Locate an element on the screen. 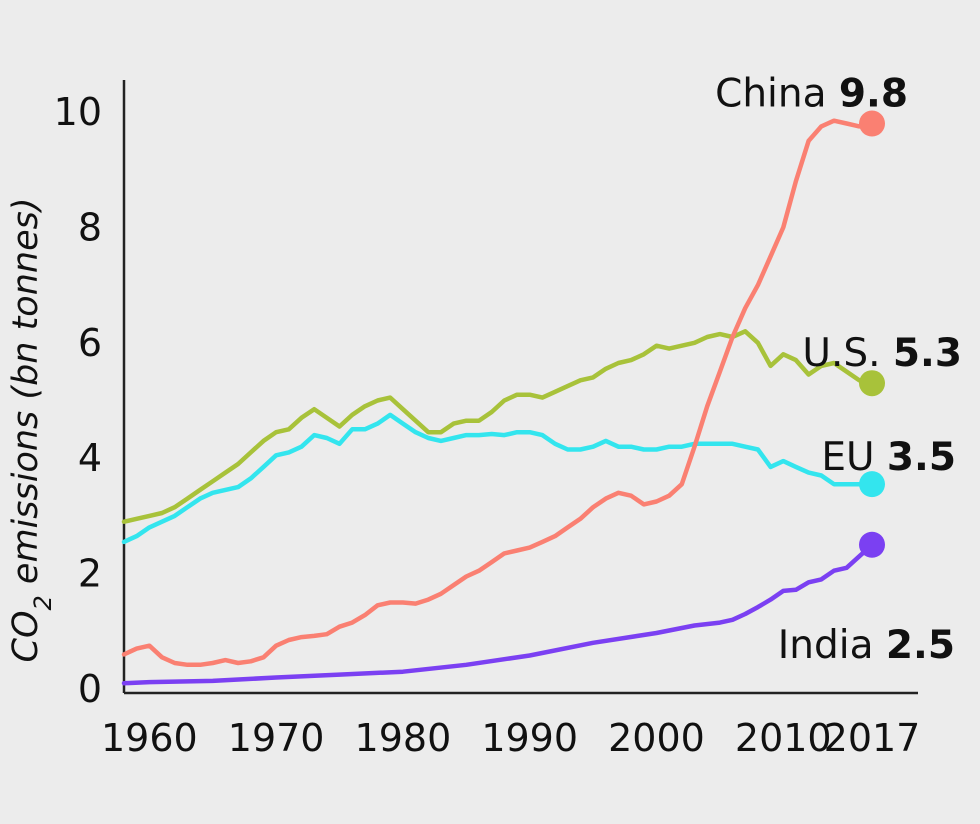 The image size is (980, 824). y-axis-title-group: CO2 emissions (bn tonnes) is located at coordinates (31, 429).